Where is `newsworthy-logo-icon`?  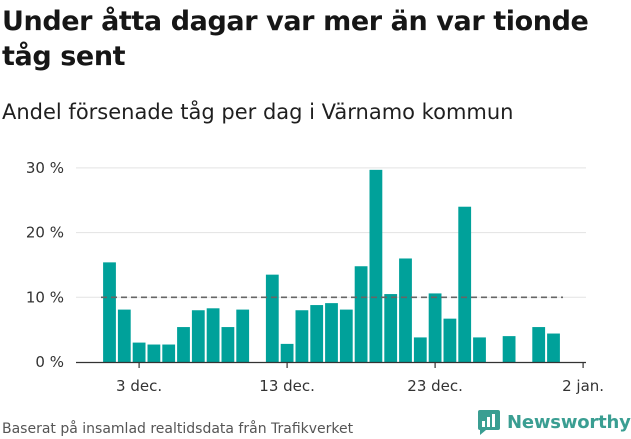 newsworthy-logo-icon is located at coordinates (489, 422).